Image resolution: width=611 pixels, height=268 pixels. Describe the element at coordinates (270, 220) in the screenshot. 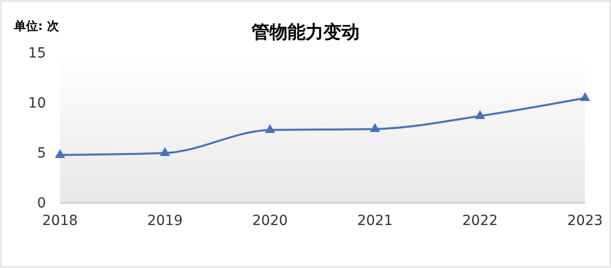

I see `x-tick-label: 2020` at that location.